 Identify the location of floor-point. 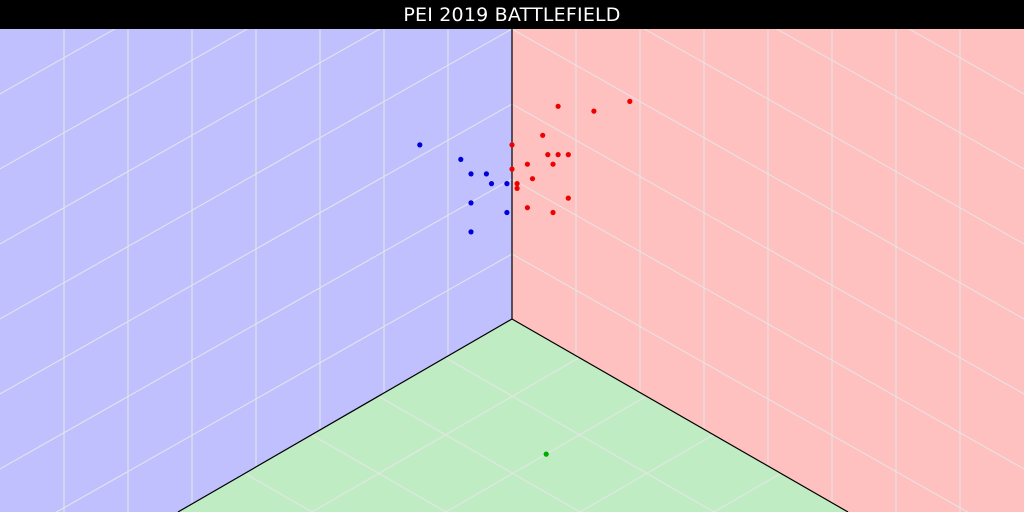
(546, 454).